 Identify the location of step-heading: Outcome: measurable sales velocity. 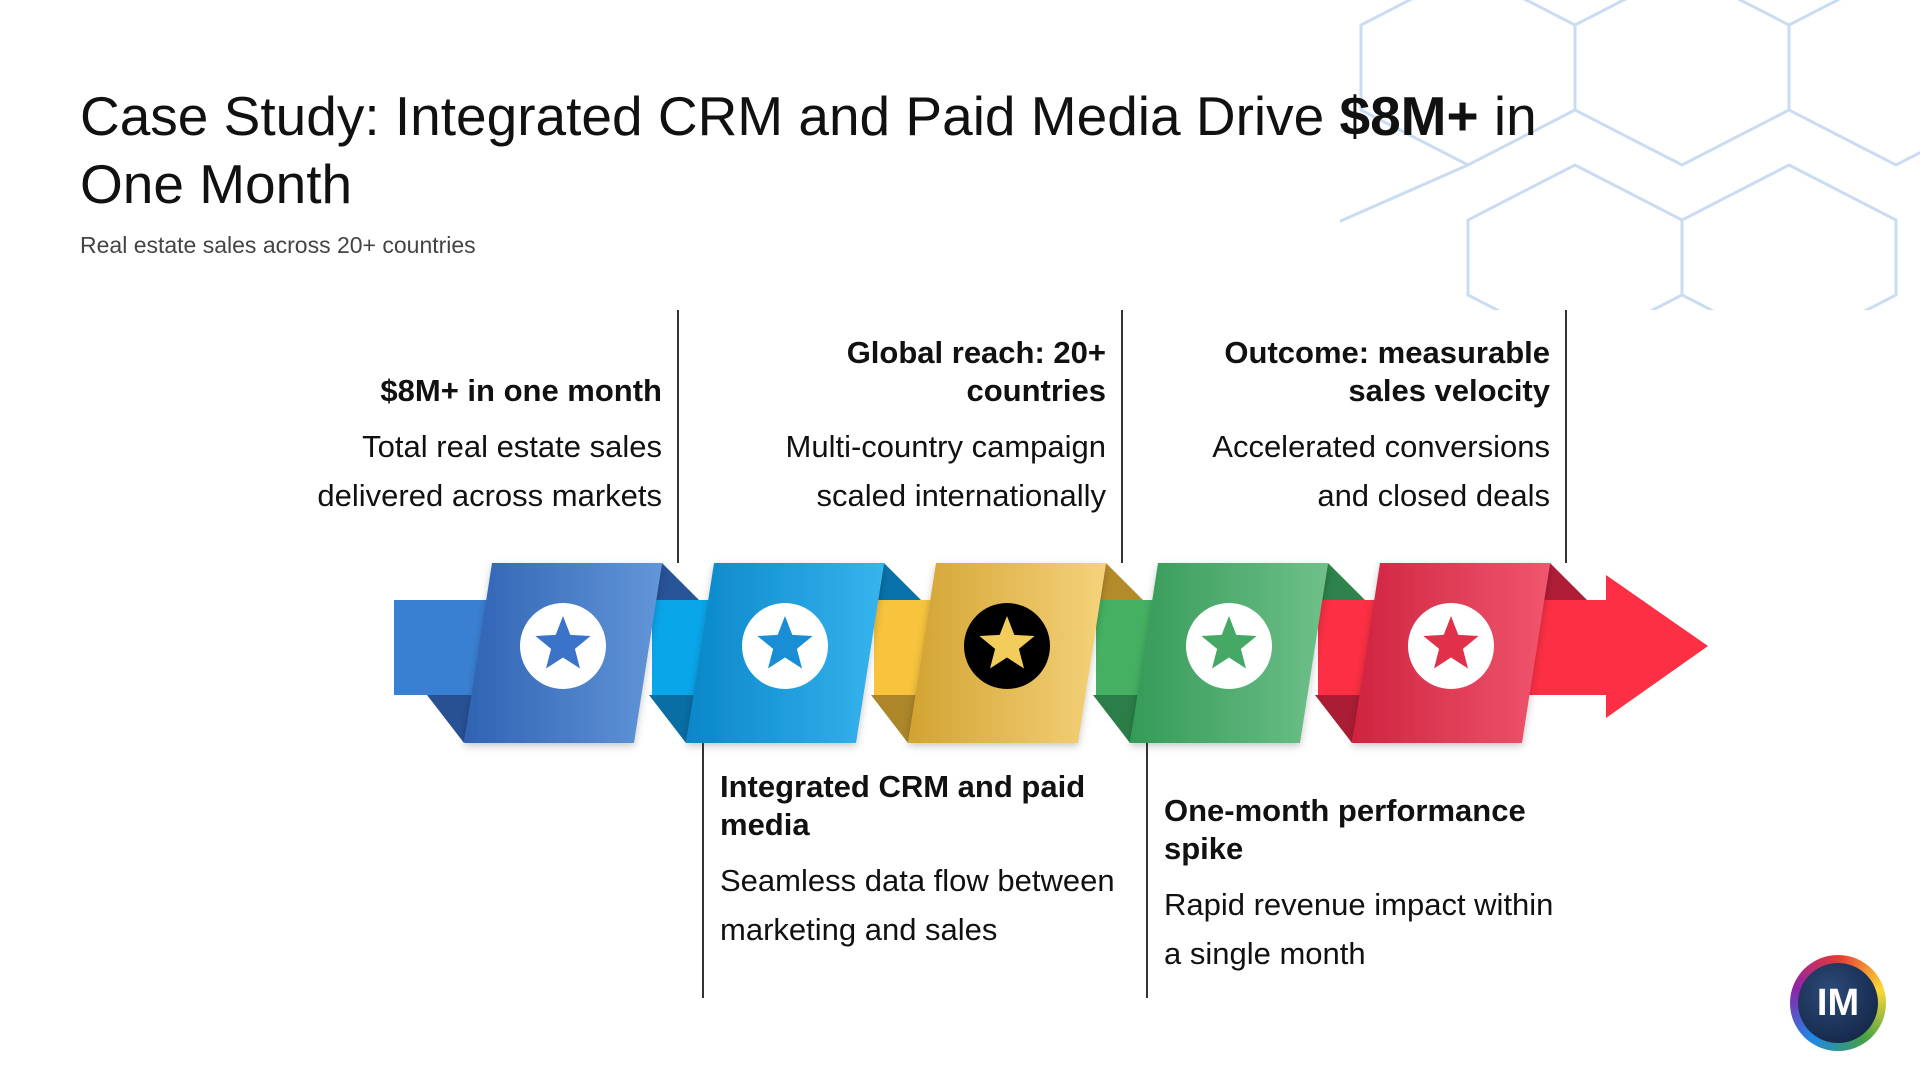
(1387, 371).